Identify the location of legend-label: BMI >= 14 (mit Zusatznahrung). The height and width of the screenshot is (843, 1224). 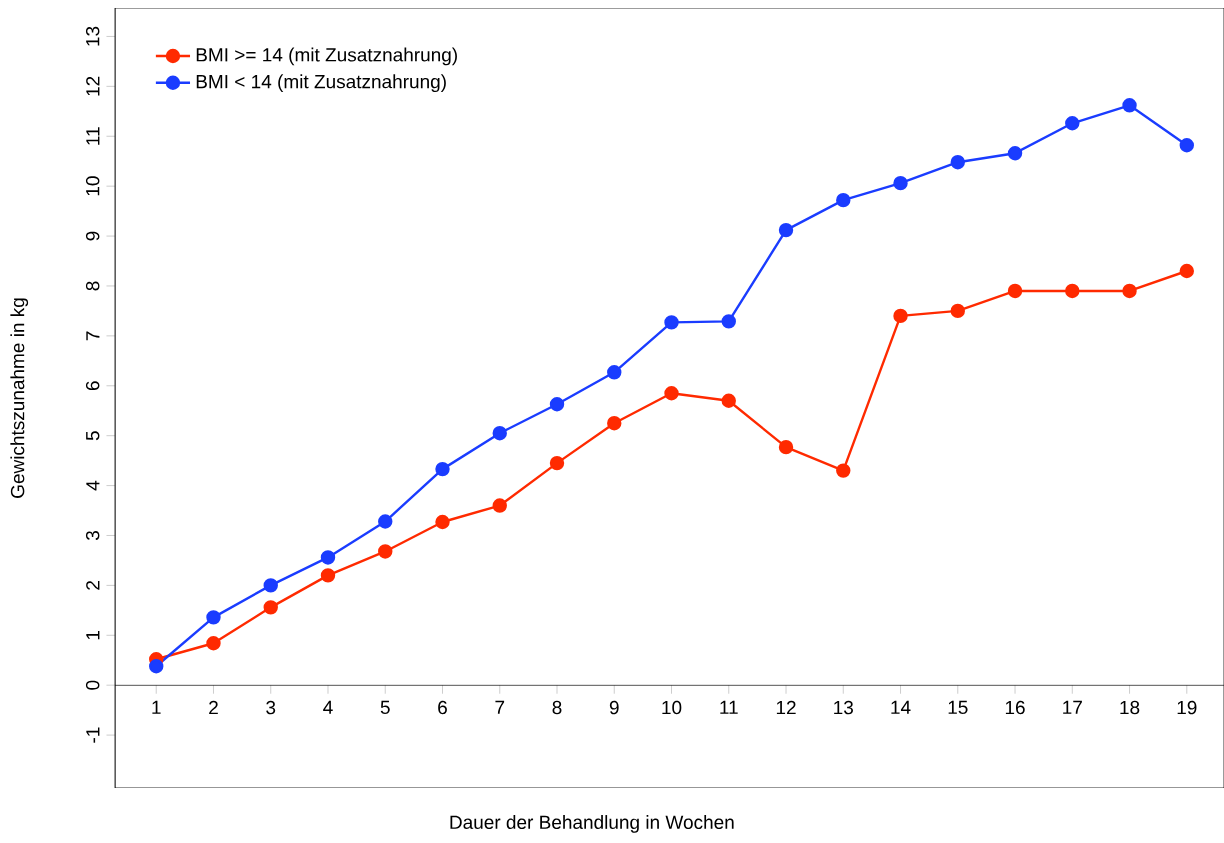
(326, 56).